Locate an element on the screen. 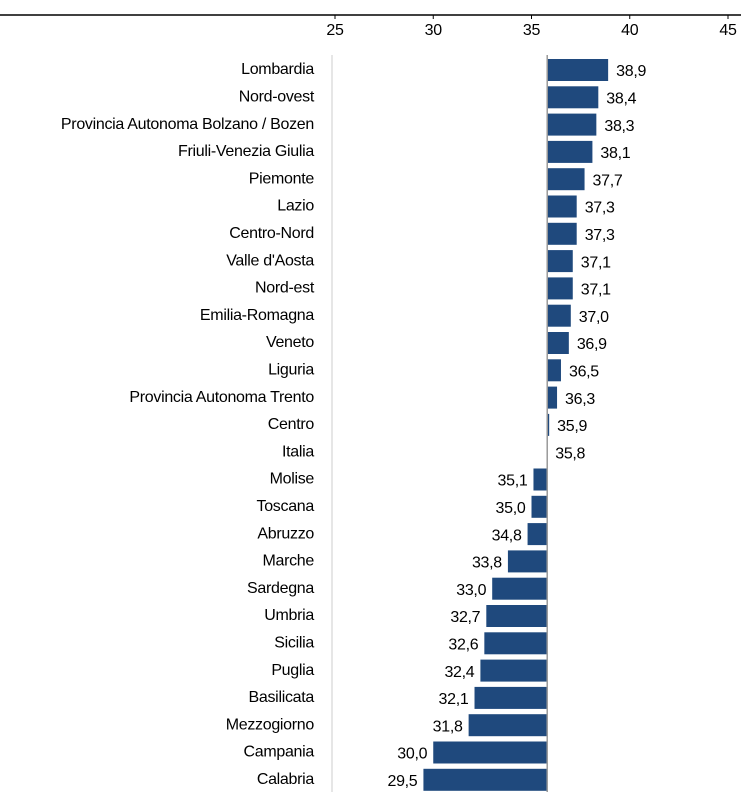  y-tick-label: Molise is located at coordinates (292, 479).